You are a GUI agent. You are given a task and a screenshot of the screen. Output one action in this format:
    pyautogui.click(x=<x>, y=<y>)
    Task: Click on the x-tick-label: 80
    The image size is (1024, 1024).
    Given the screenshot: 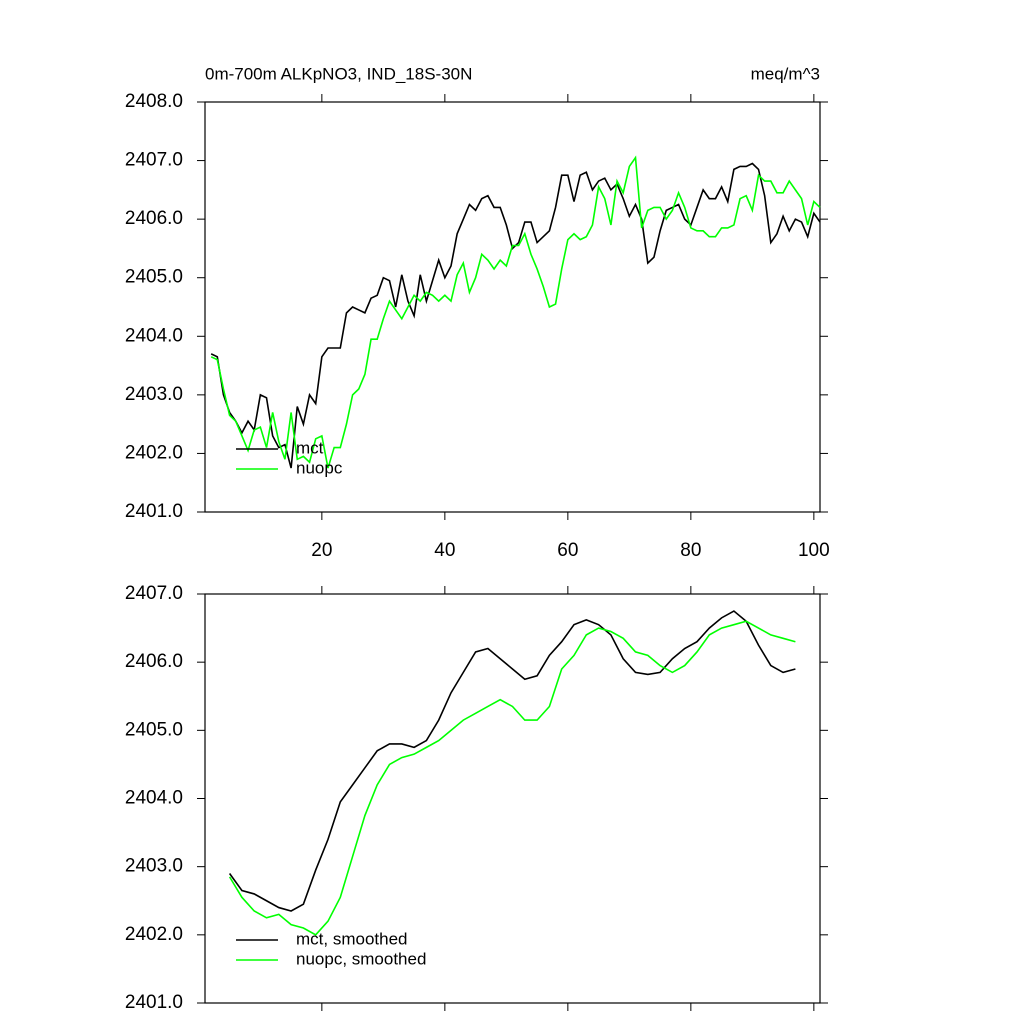 What is the action you would take?
    pyautogui.click(x=690, y=550)
    